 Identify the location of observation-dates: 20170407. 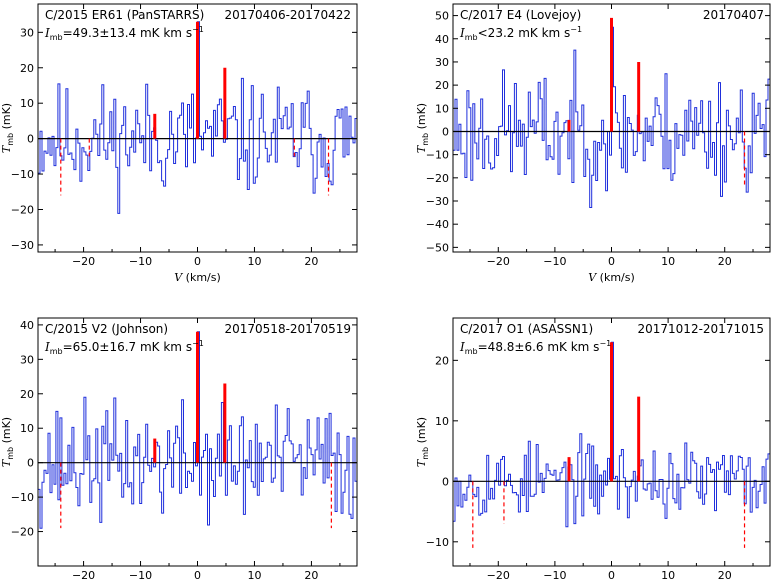
(733, 15).